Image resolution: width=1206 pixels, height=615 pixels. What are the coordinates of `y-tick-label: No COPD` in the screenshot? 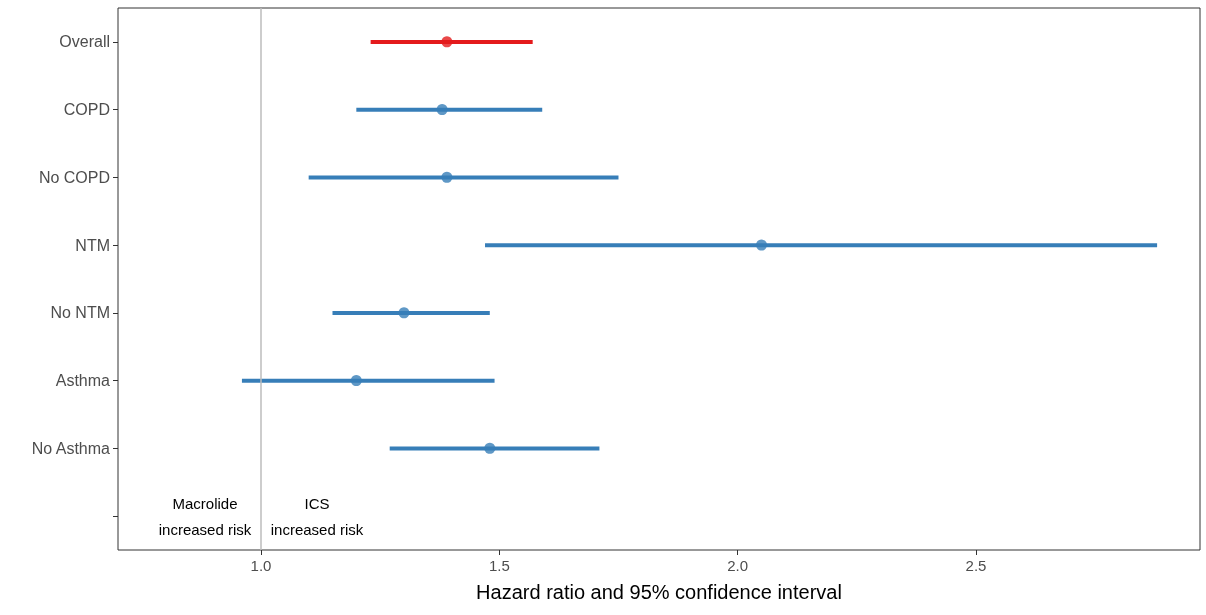 It's located at (74, 177).